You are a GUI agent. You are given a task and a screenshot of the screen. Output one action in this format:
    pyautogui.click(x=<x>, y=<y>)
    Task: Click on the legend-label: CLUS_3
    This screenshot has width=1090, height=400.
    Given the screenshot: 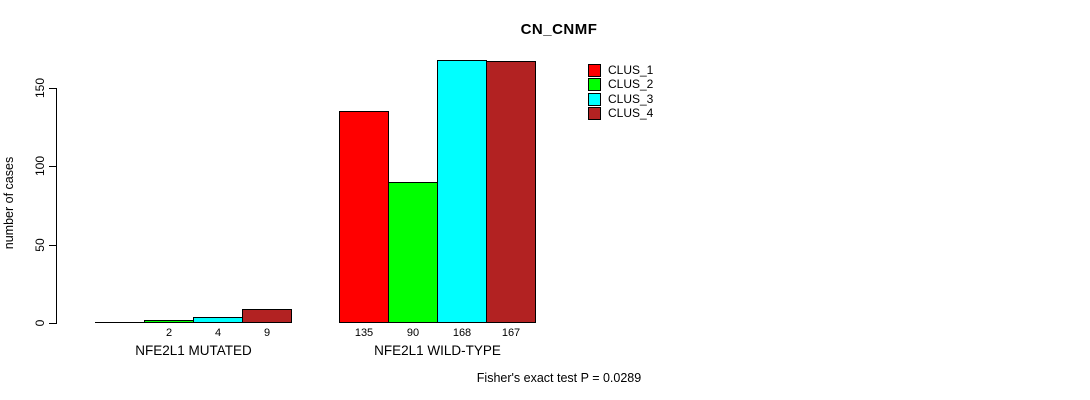 What is the action you would take?
    pyautogui.click(x=631, y=98)
    